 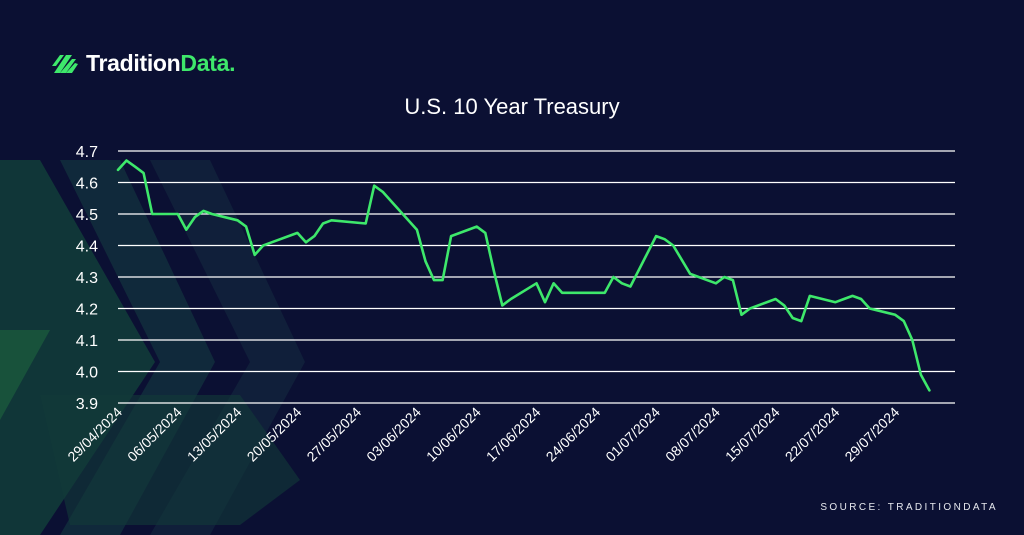 I want to click on brand-name: TraditionData., so click(x=160, y=63).